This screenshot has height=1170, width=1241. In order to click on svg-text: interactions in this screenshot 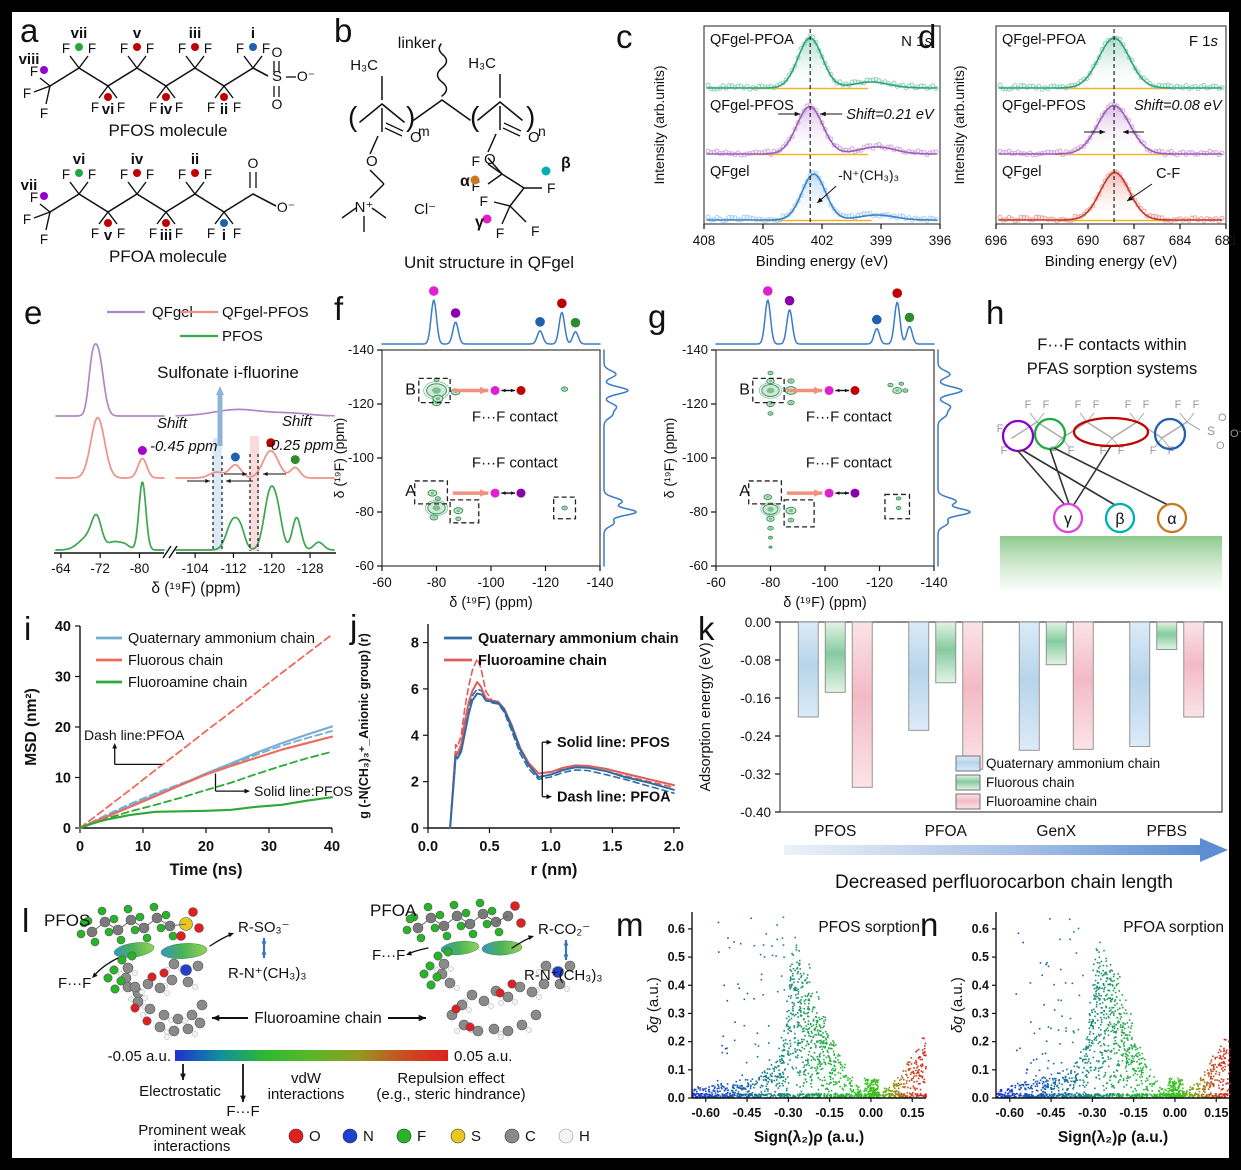, I will do `click(192, 1146)`.